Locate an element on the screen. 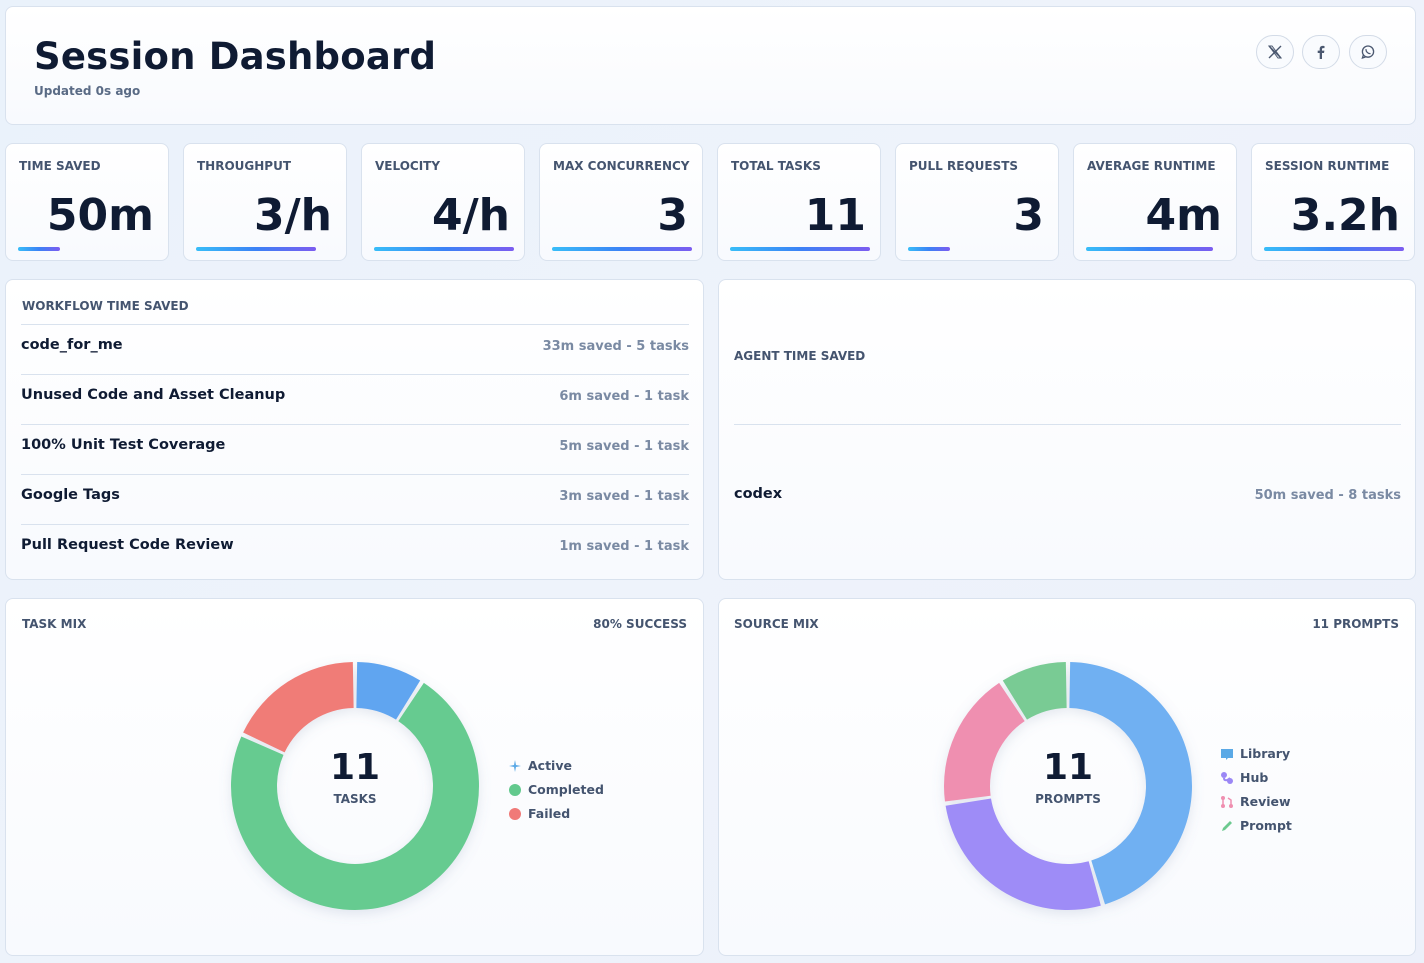 This screenshot has height=963, width=1424. metric-value: 11 is located at coordinates (835, 215).